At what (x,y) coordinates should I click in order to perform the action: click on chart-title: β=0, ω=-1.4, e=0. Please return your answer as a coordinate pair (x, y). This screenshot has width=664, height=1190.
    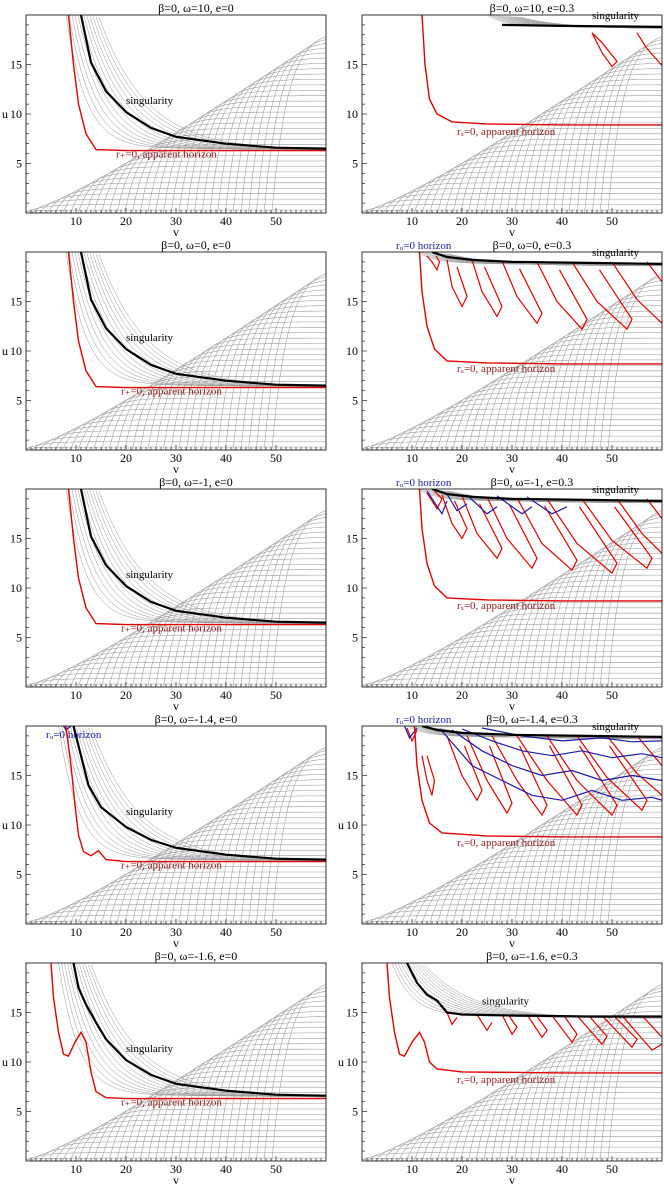
    Looking at the image, I should click on (196, 719).